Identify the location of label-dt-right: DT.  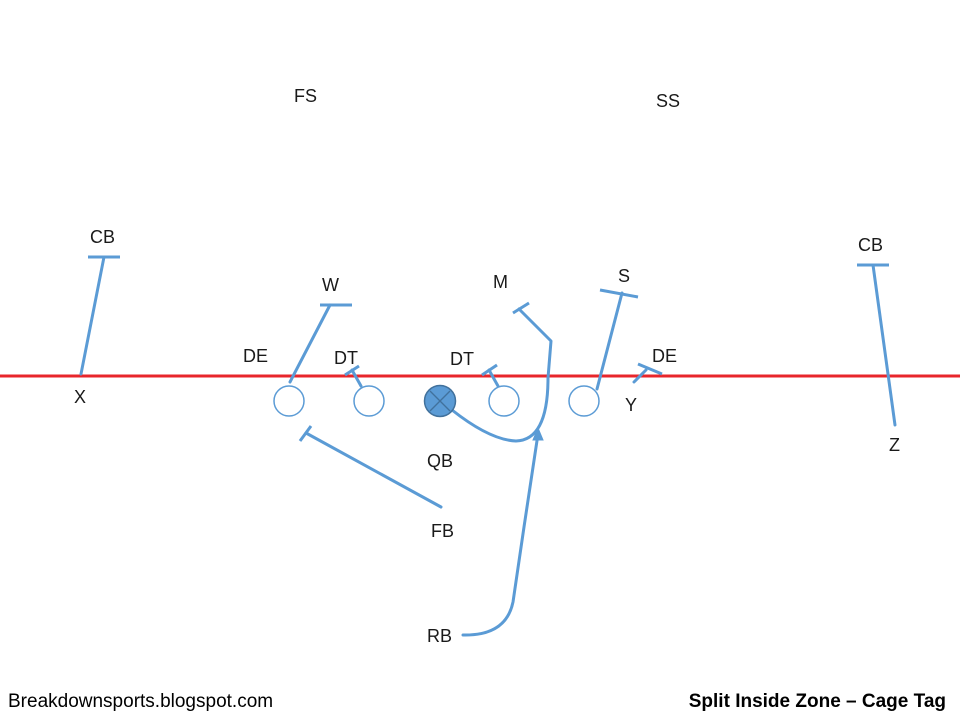
(462, 359).